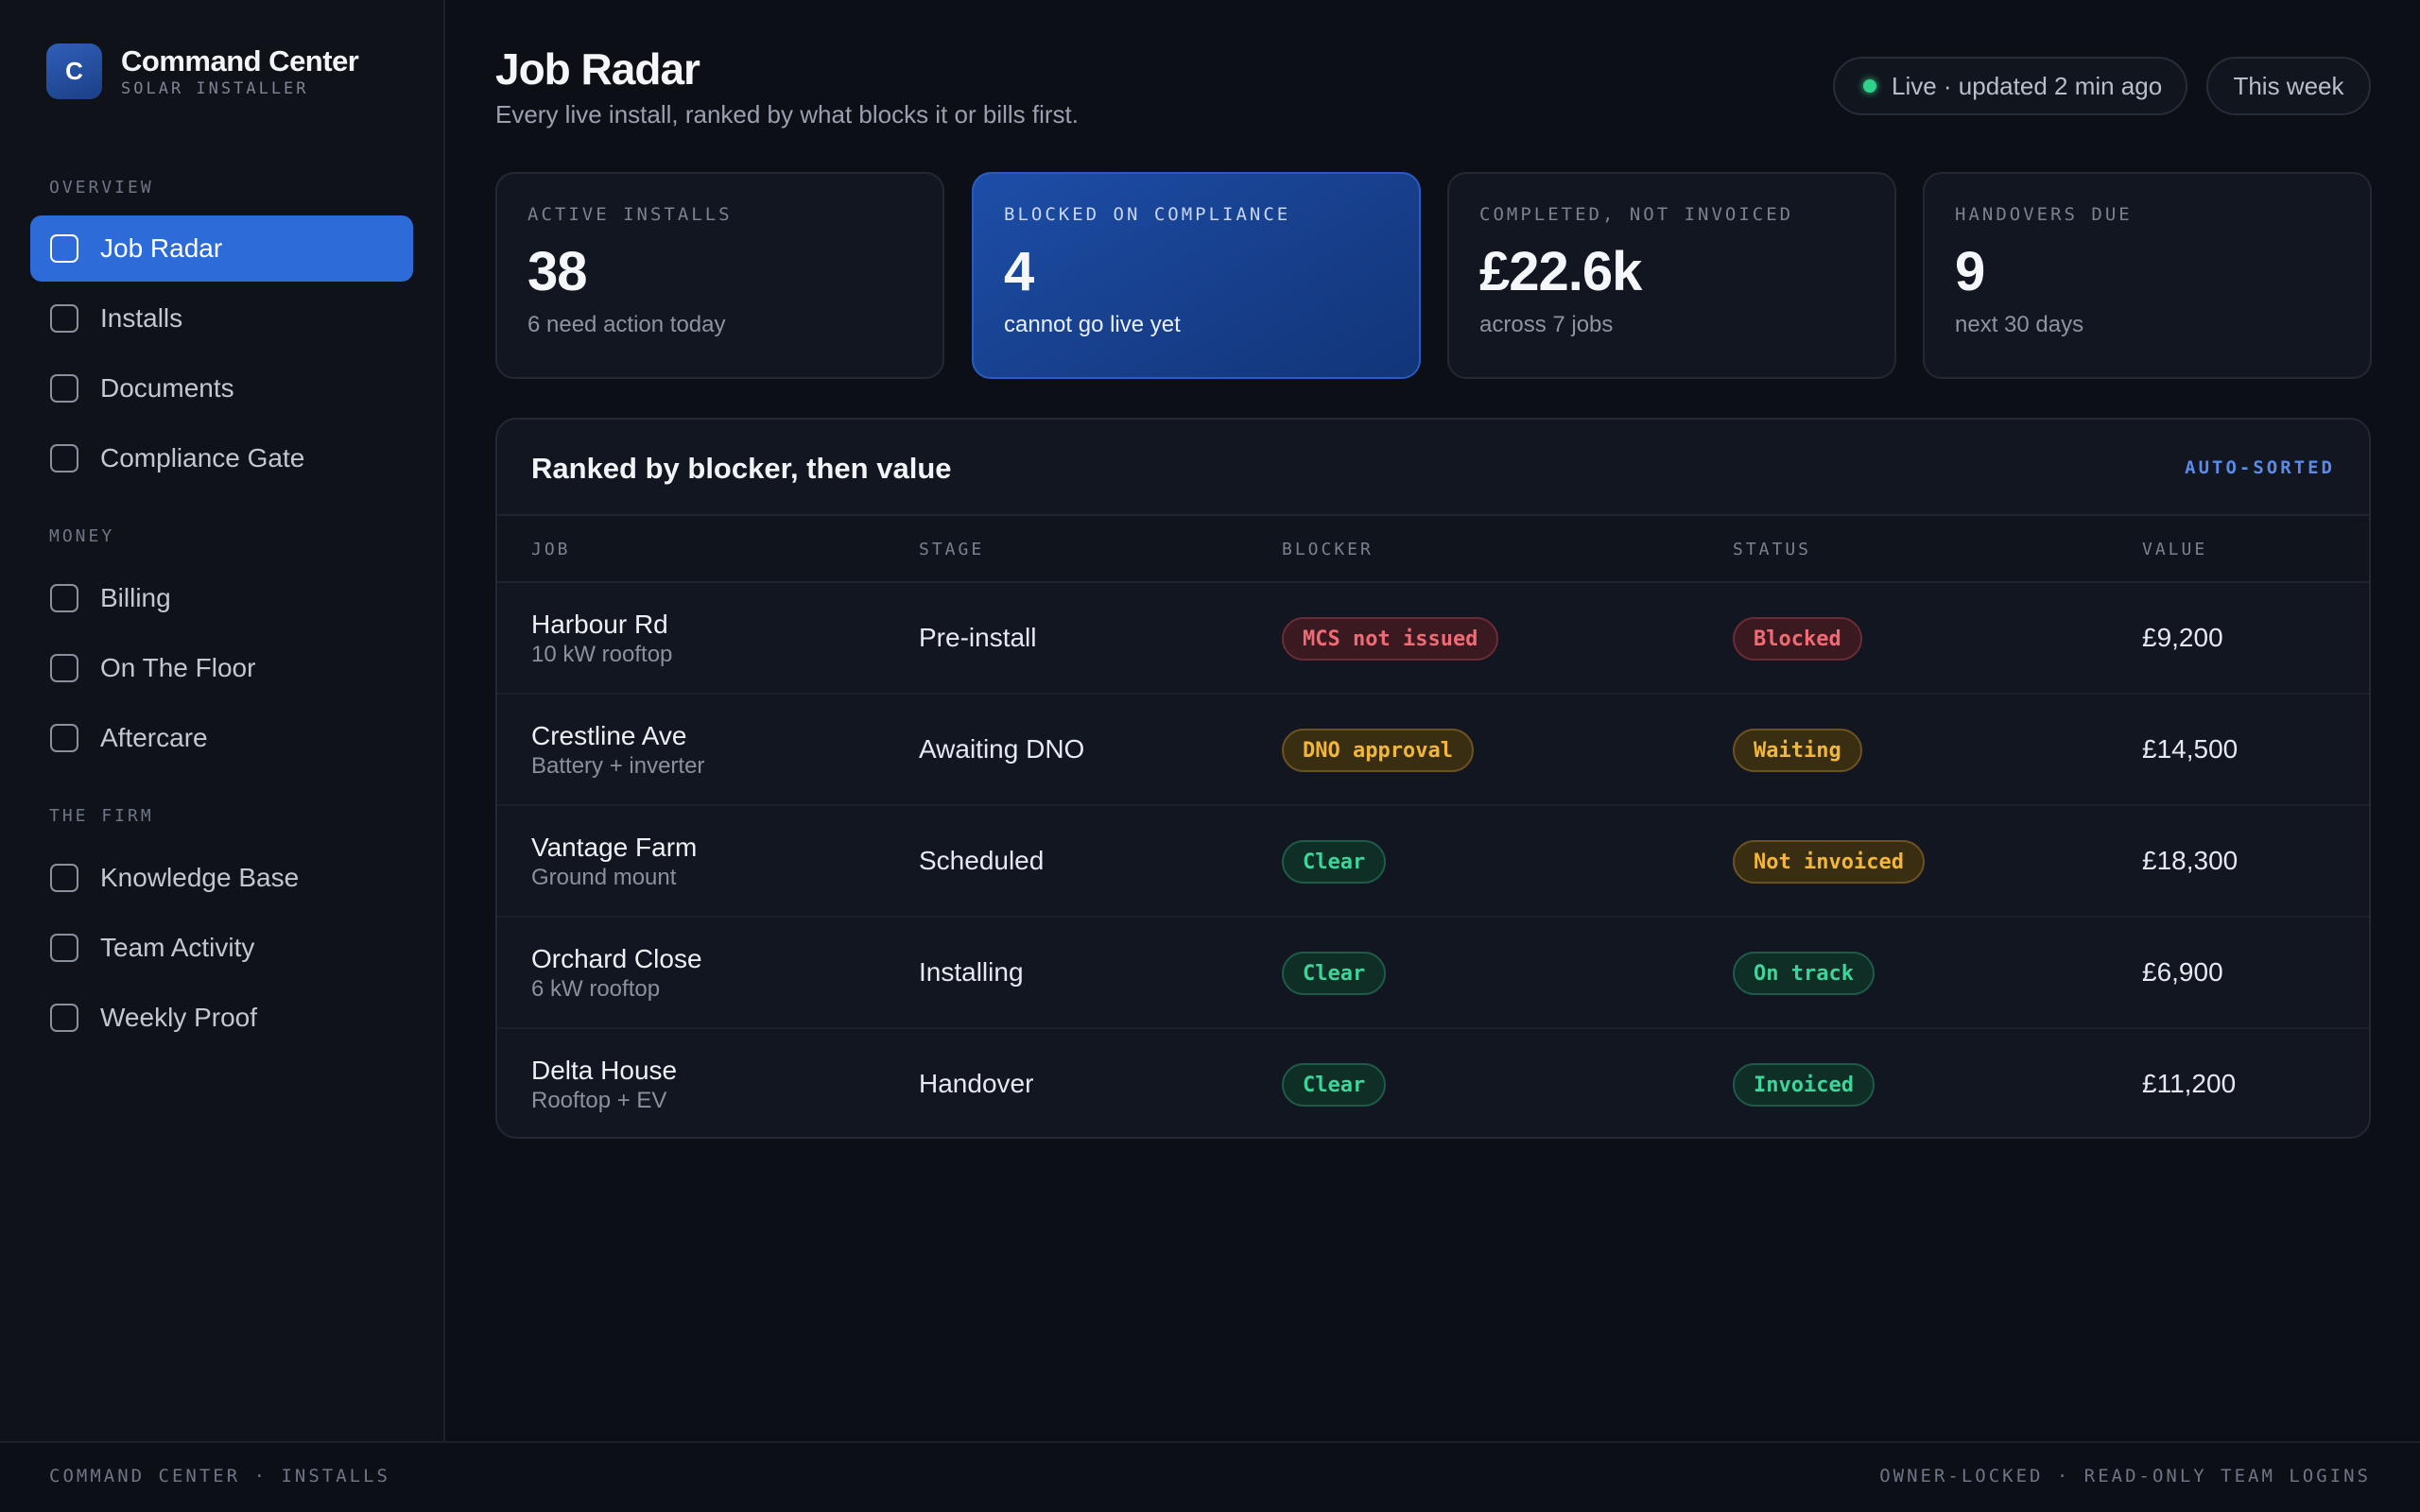 Image resolution: width=2420 pixels, height=1512 pixels. Describe the element at coordinates (2190, 749) in the screenshot. I see `job-value: £14,500` at that location.